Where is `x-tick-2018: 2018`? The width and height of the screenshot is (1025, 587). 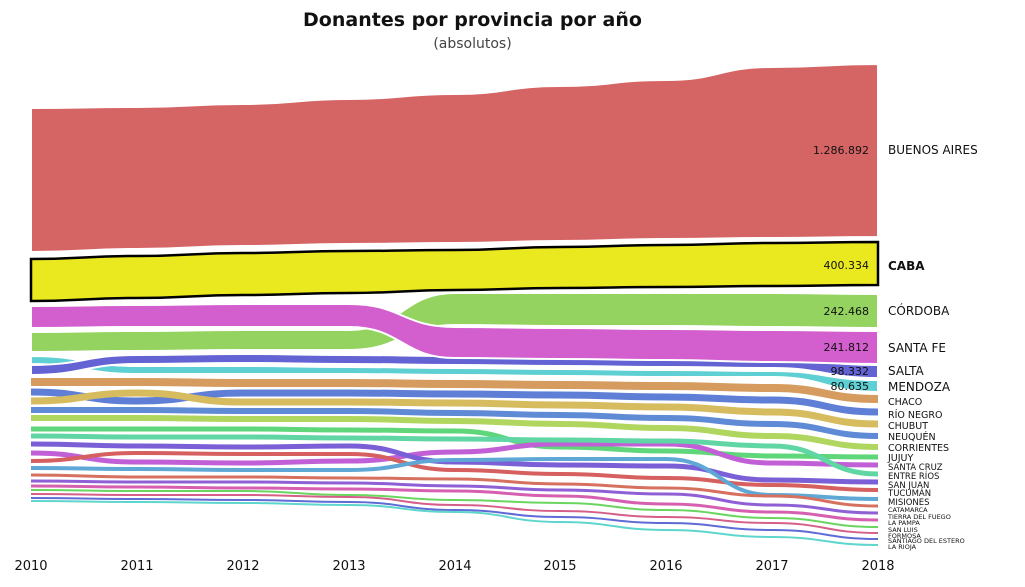
x-tick-2018: 2018 is located at coordinates (877, 566).